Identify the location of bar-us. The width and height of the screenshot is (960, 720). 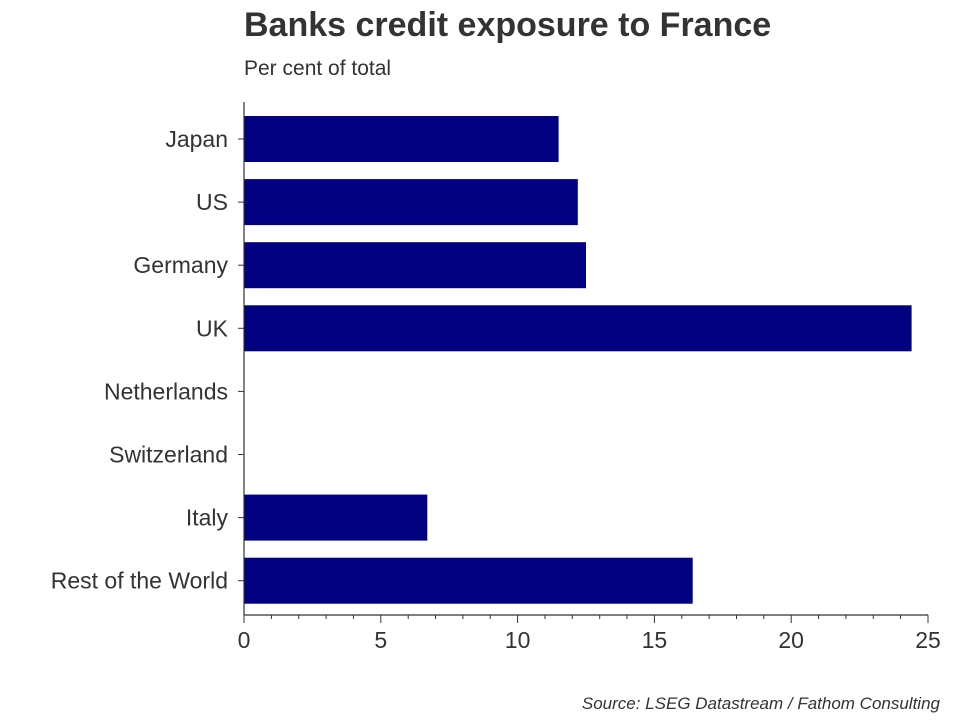
(411, 202).